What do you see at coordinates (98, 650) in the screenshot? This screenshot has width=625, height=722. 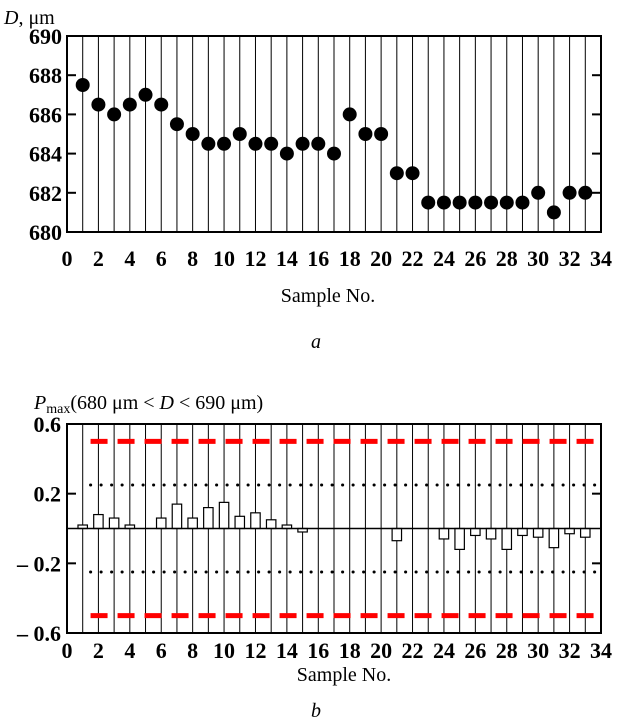 I see `b-x-tick-label: 2` at bounding box center [98, 650].